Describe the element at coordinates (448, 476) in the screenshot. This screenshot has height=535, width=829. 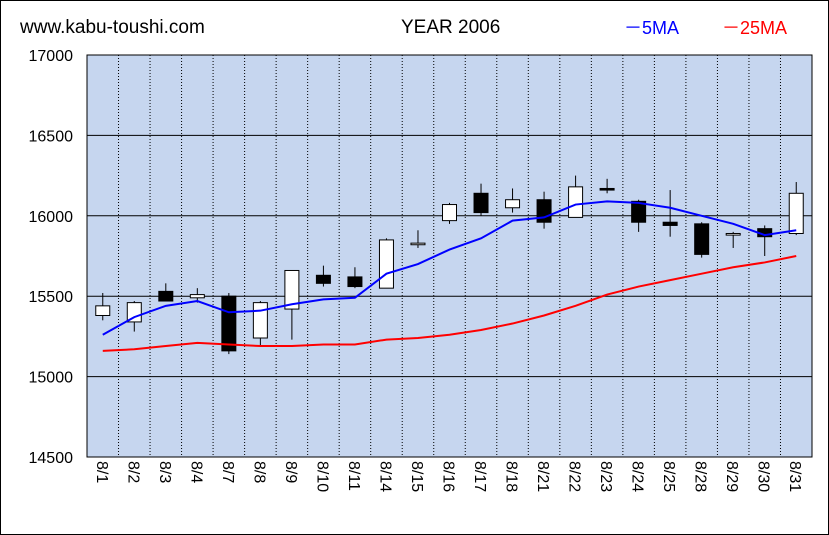
I see `x-tick-label: 8/16` at that location.